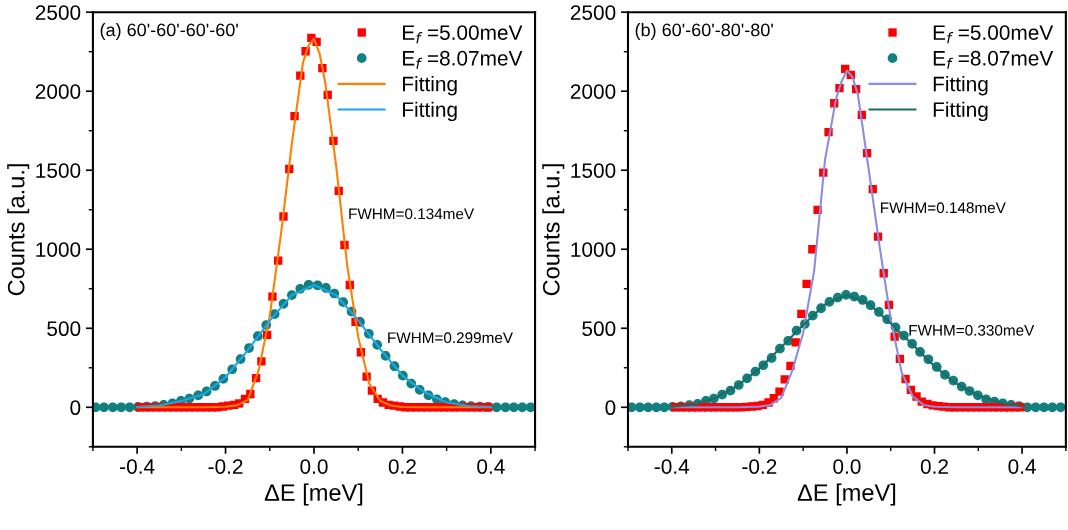 Image resolution: width=1068 pixels, height=530 pixels. Describe the element at coordinates (972, 330) in the screenshot. I see `annotation: FWHM=0.330meV` at that location.